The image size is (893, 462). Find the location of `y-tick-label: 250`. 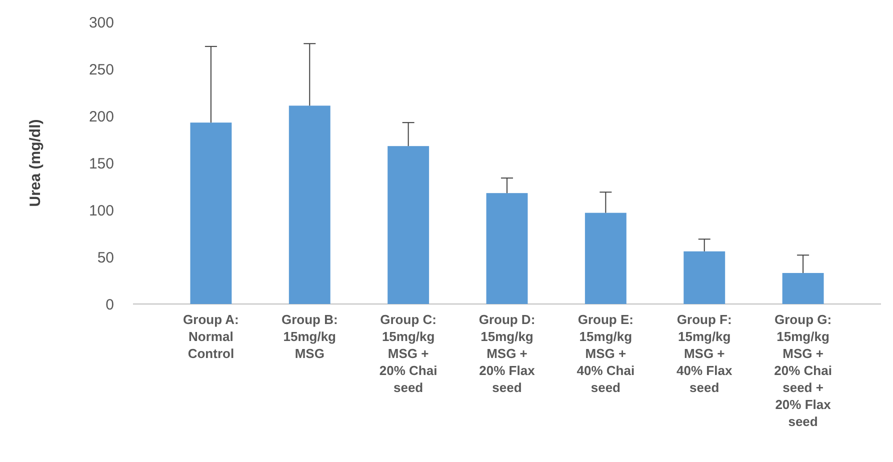

y-tick-label: 250 is located at coordinates (101, 69).